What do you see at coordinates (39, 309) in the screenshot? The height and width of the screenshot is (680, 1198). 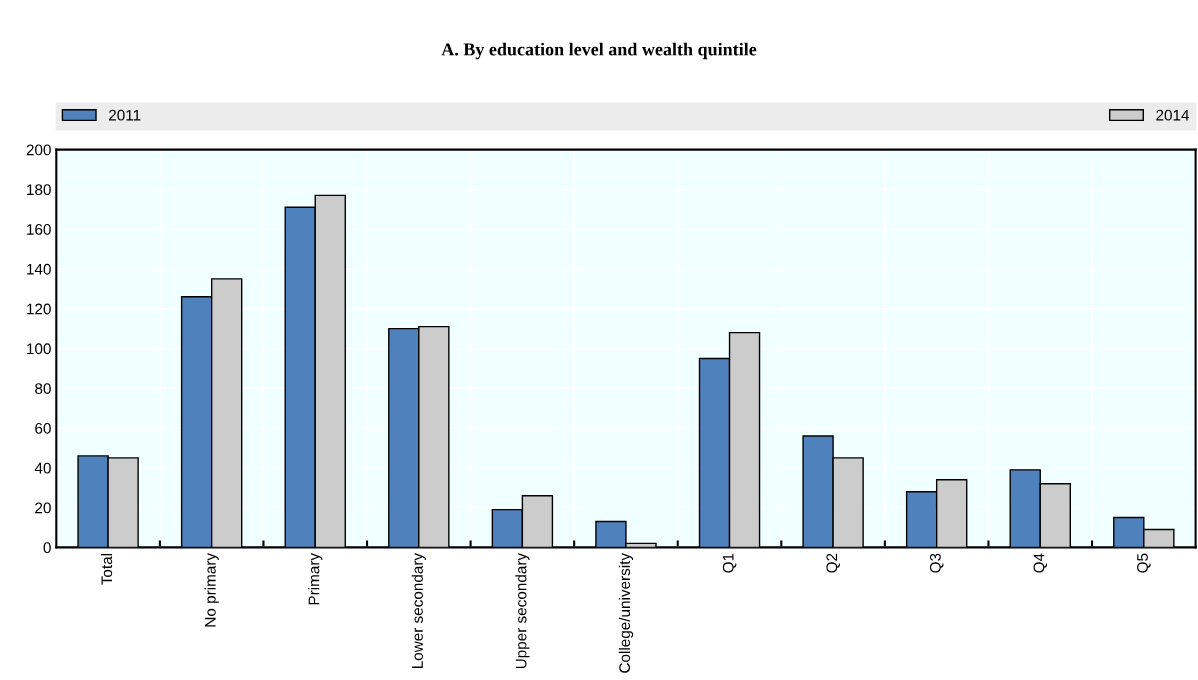 I see `y-tick-label: 120` at bounding box center [39, 309].